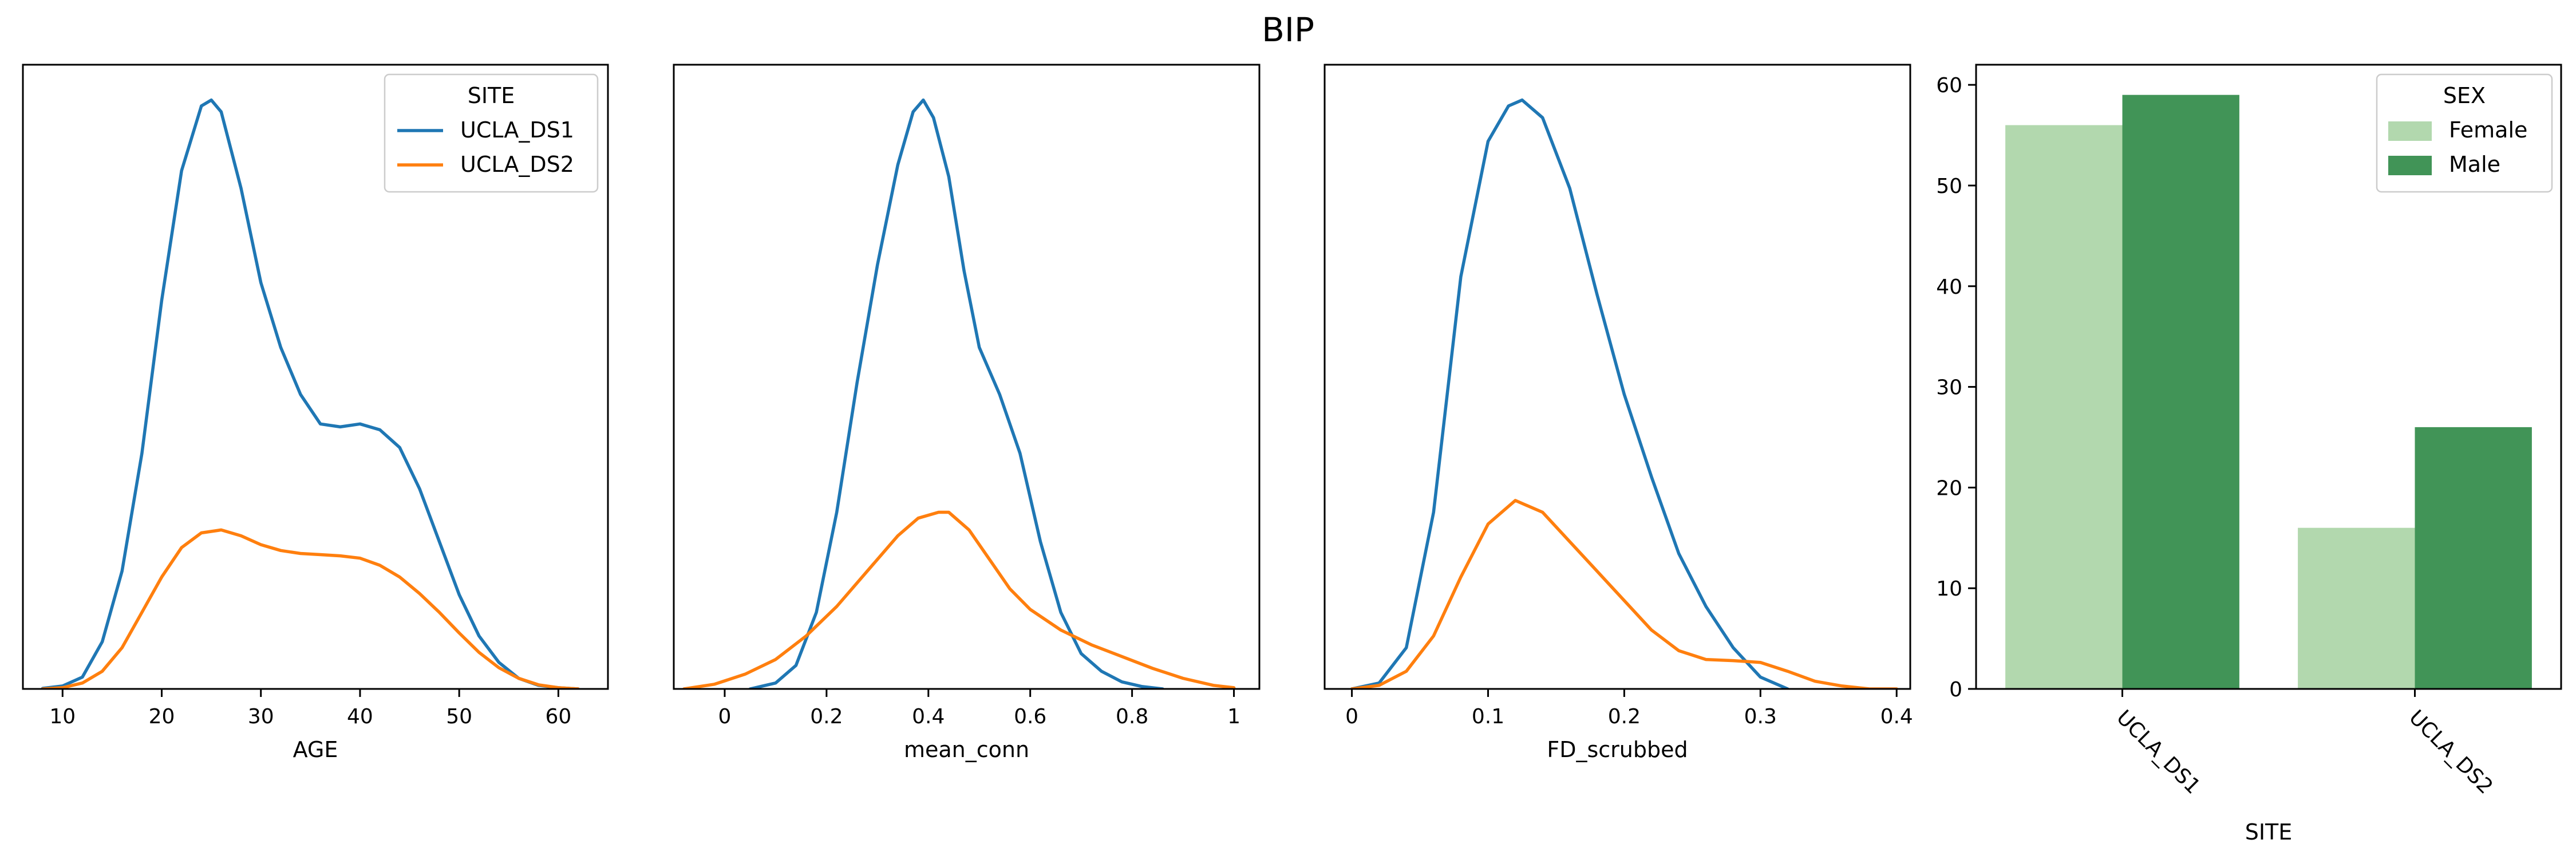 Image resolution: width=2576 pixels, height=859 pixels. What do you see at coordinates (725, 716) in the screenshot?
I see `panel-2-x-tick-label: 0` at bounding box center [725, 716].